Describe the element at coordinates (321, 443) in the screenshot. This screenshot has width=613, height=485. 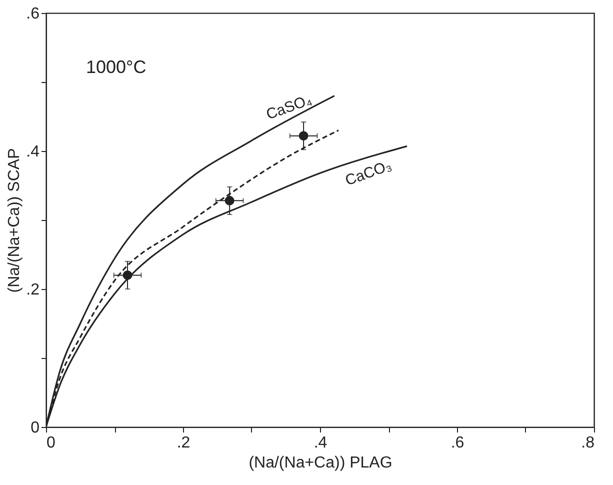
I see `x-tick-label: .4` at that location.